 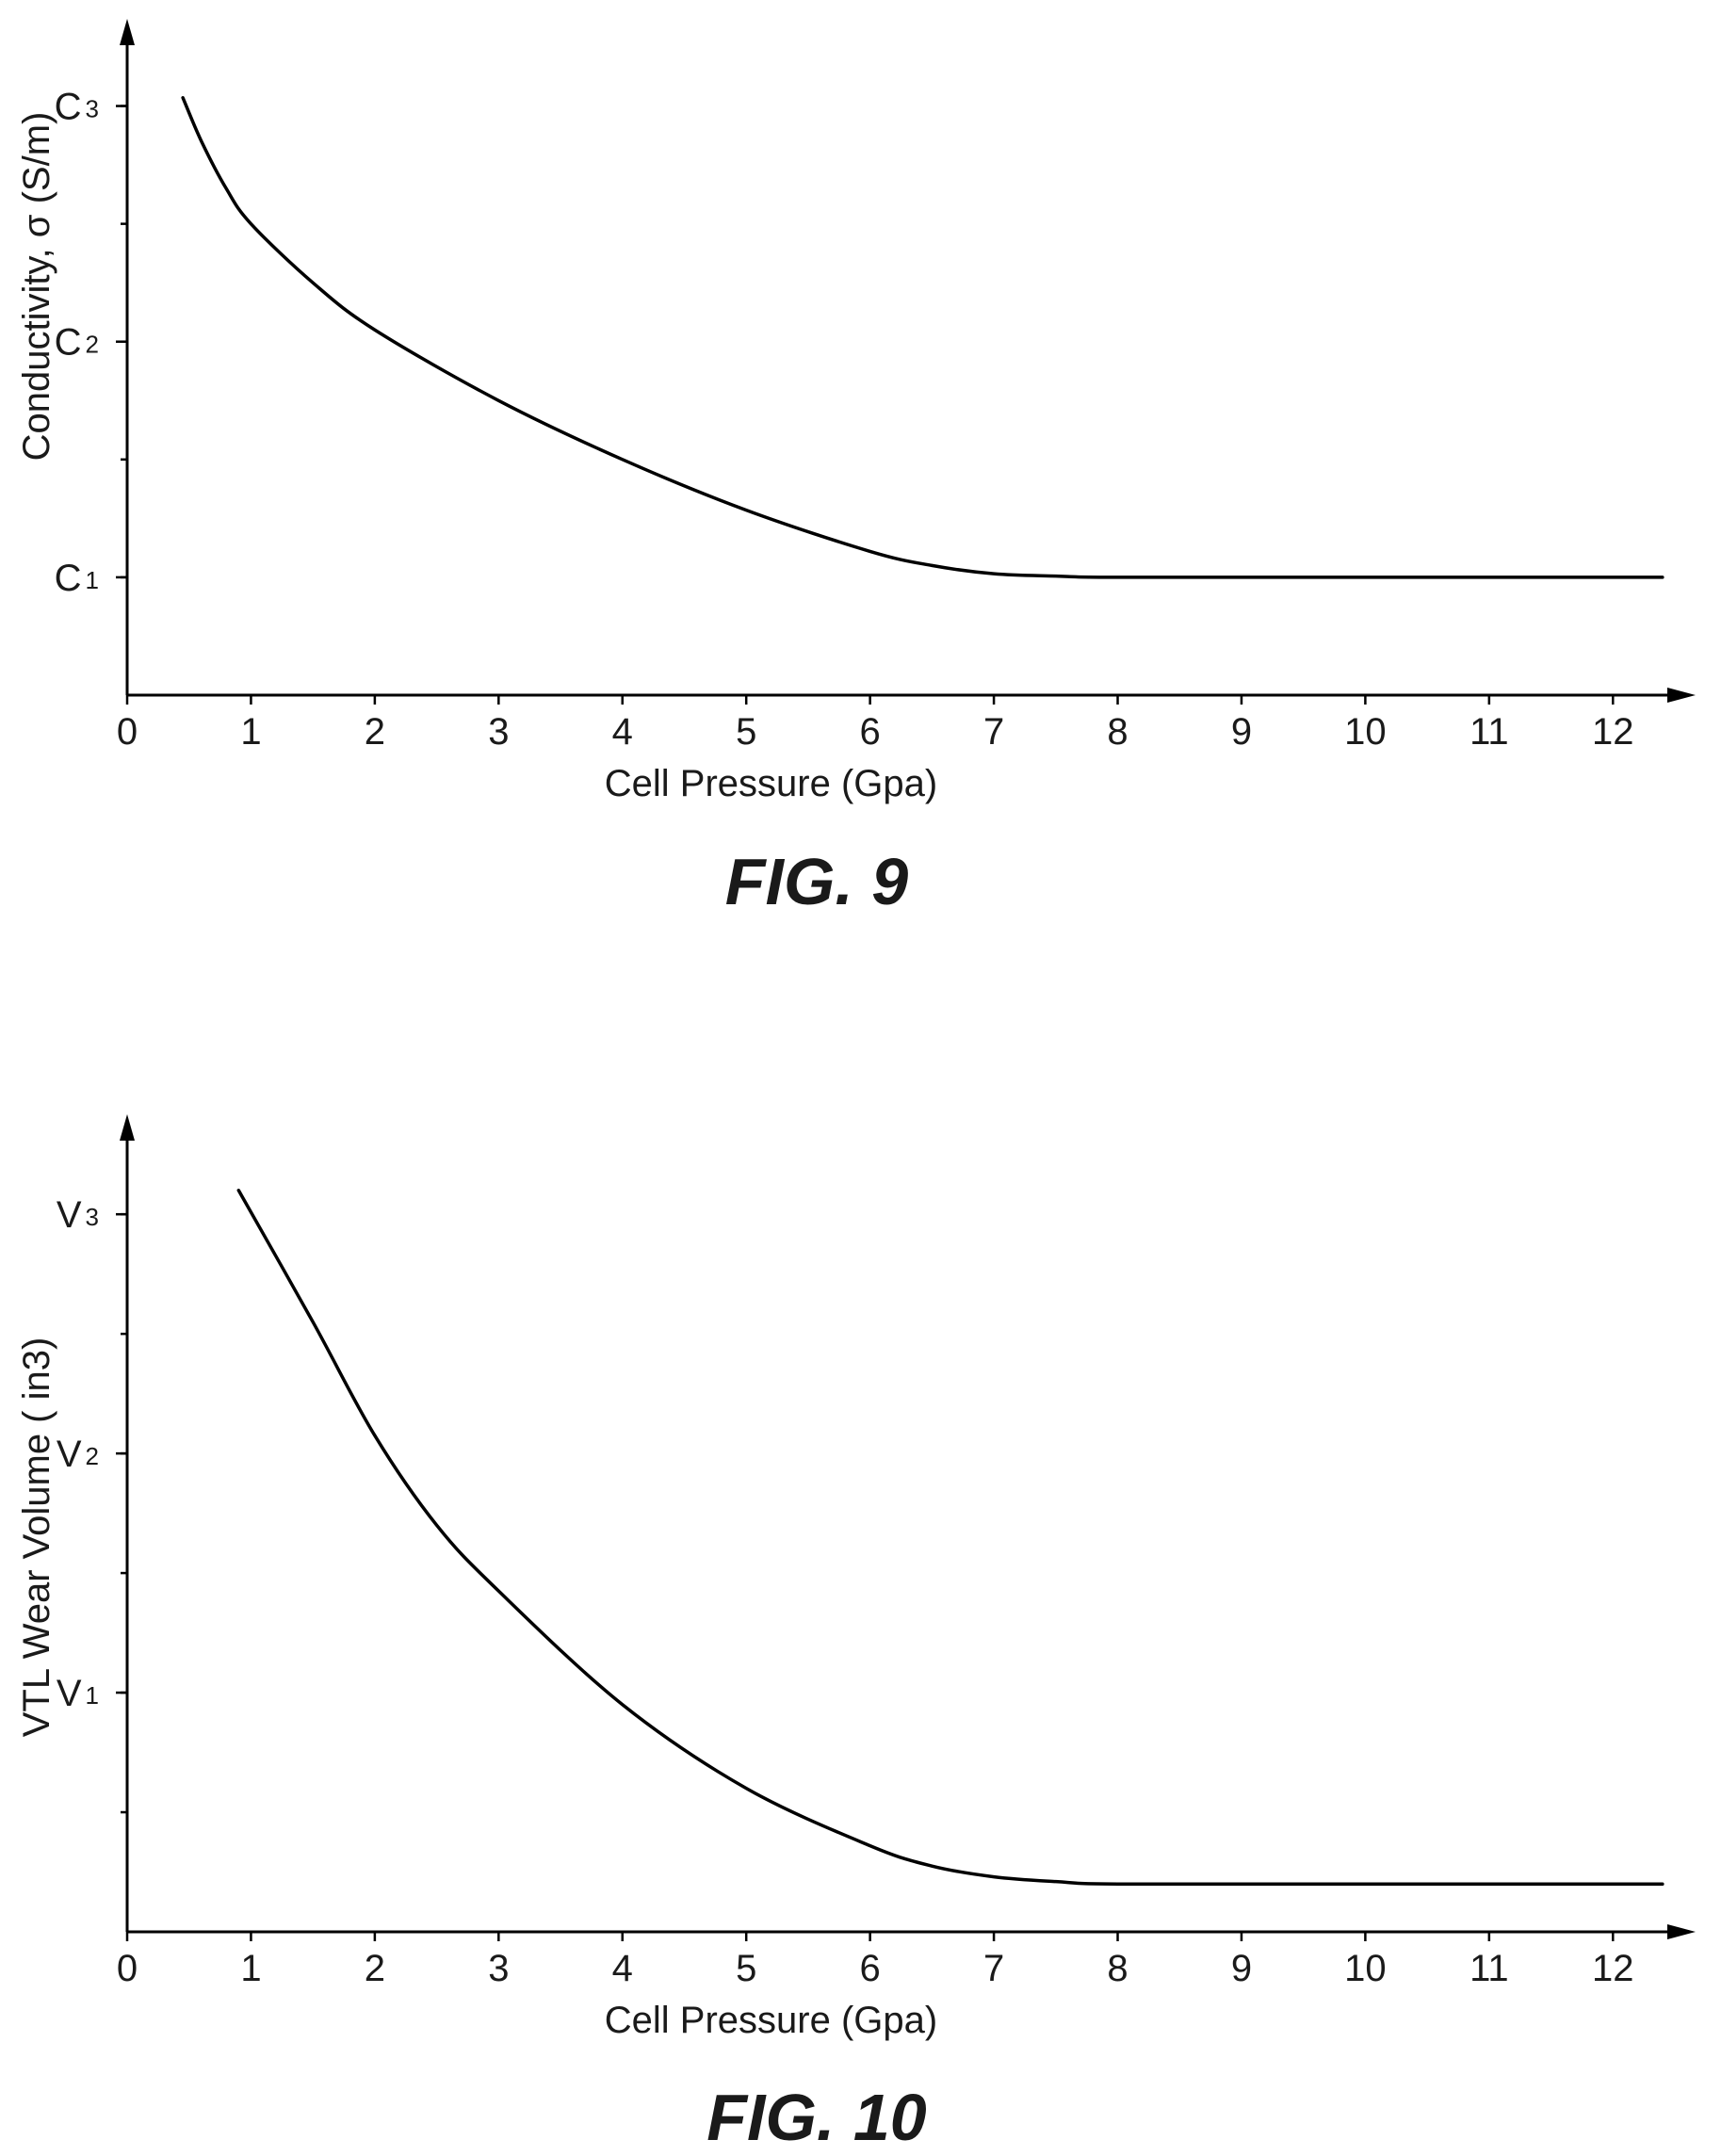 What do you see at coordinates (36, 287) in the screenshot?
I see `y-axis-label: Conductivity, σ (S/m)` at bounding box center [36, 287].